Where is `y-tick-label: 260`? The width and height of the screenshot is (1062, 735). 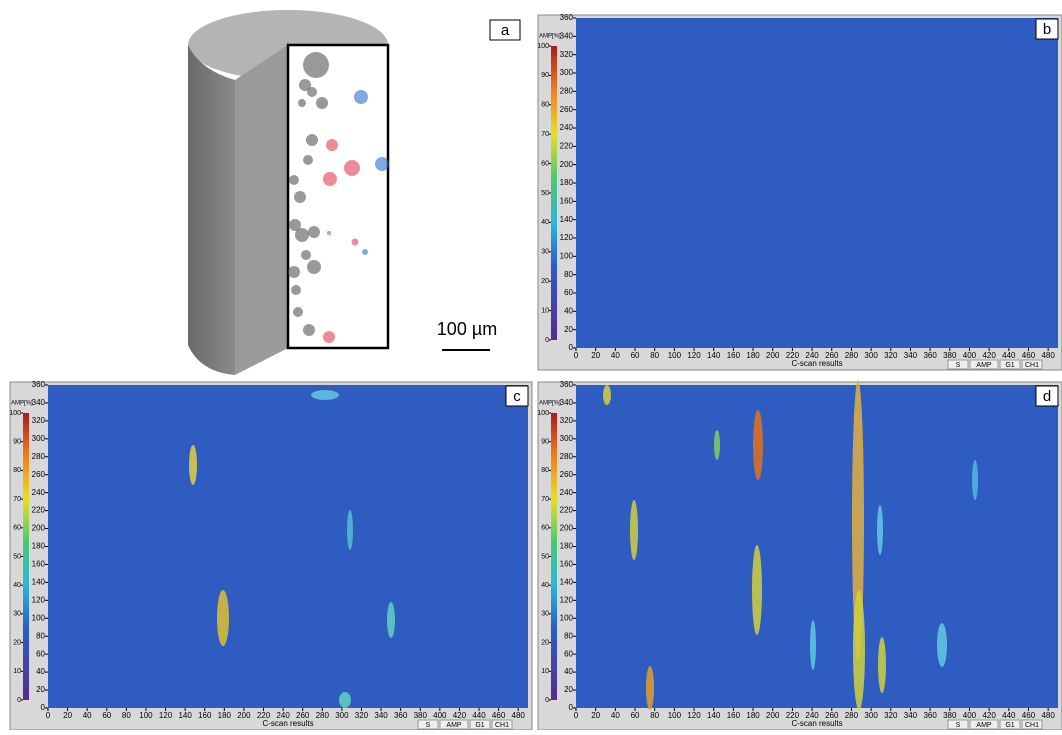
y-tick-label: 260 is located at coordinates (567, 109).